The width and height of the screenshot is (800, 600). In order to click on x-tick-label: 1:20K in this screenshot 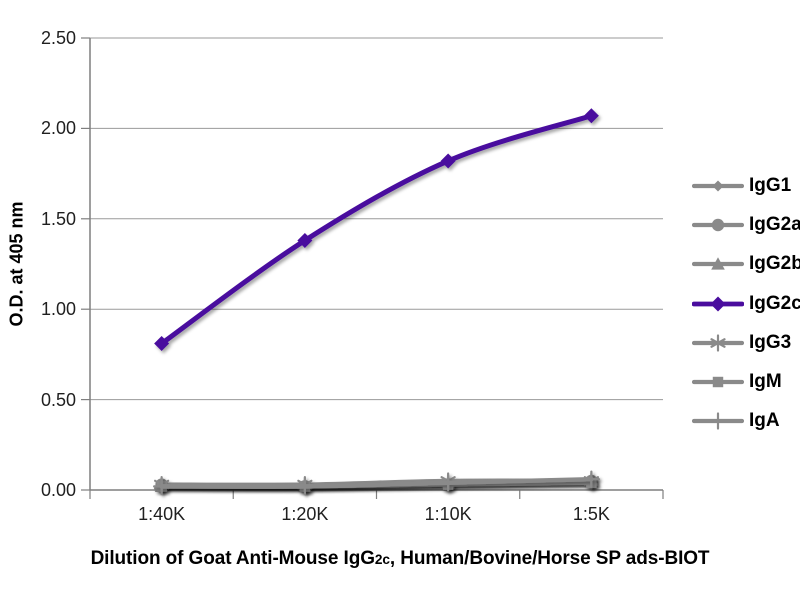, I will do `click(305, 514)`.